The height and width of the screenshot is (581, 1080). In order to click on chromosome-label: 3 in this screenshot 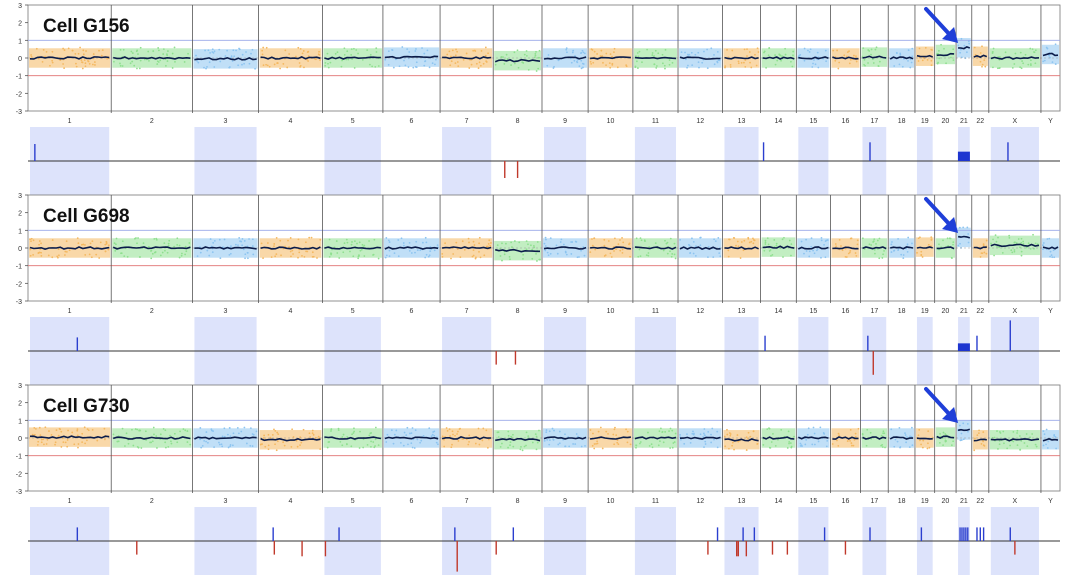, I will do `click(226, 501)`.